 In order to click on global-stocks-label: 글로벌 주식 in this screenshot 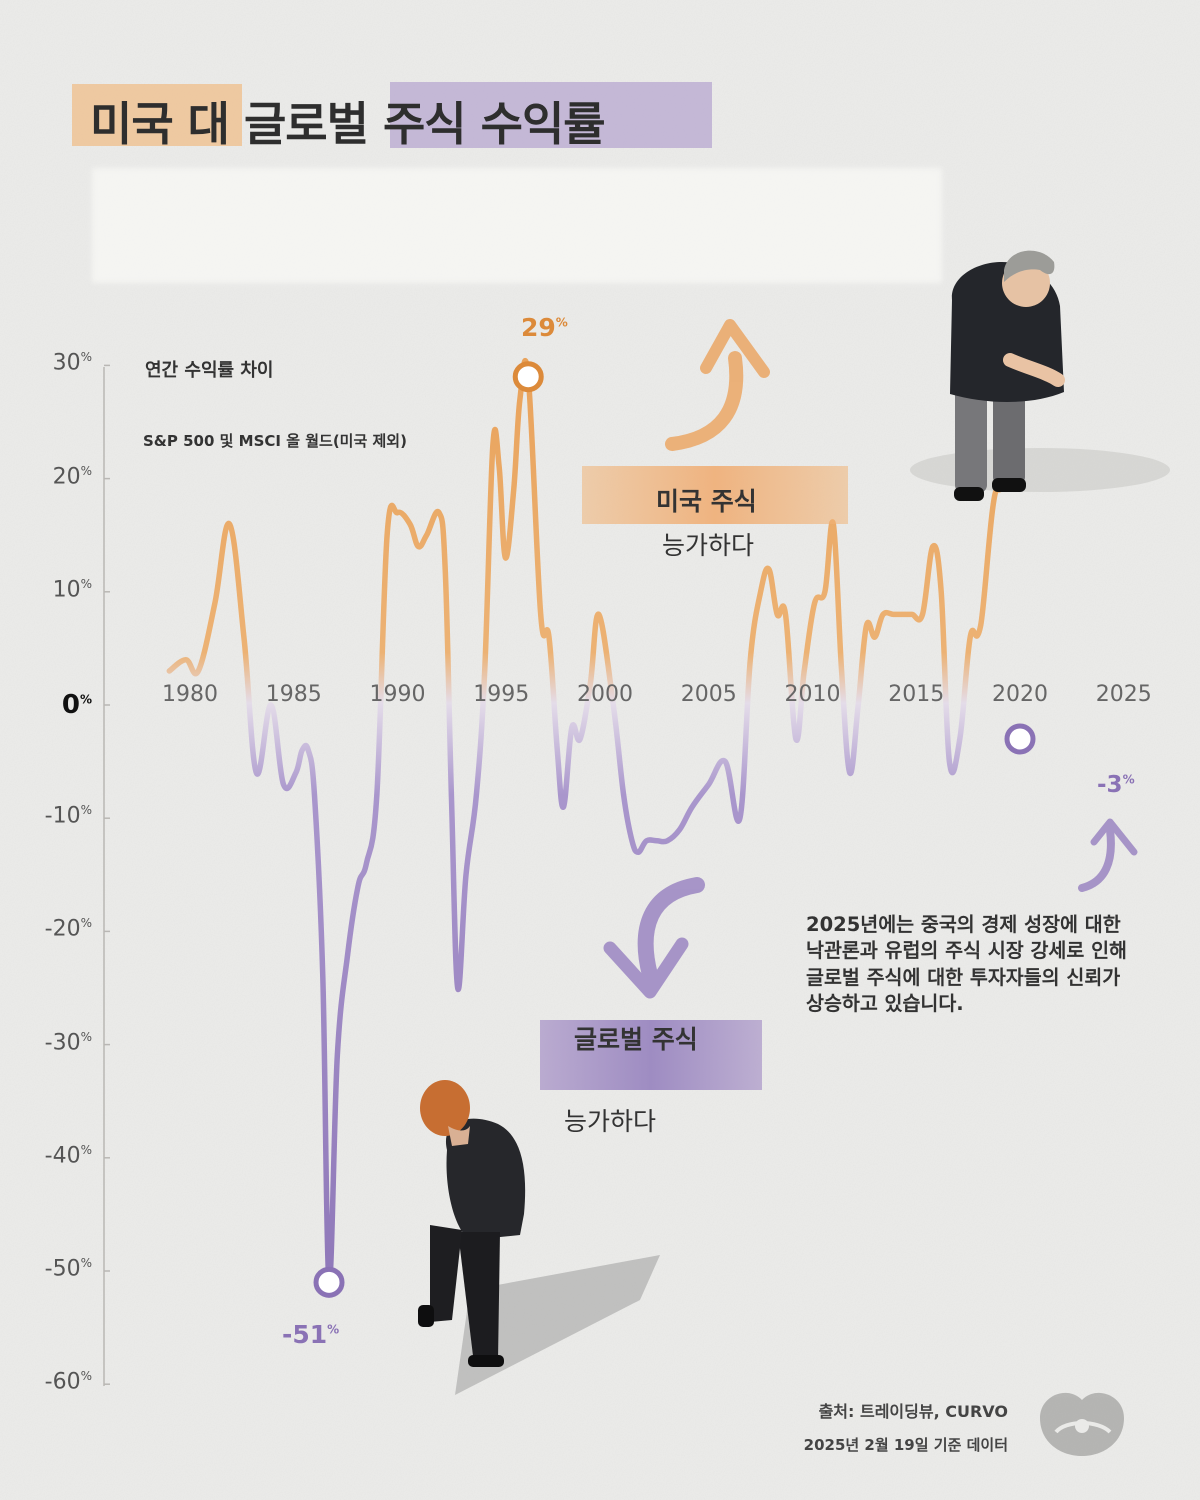, I will do `click(636, 1039)`.